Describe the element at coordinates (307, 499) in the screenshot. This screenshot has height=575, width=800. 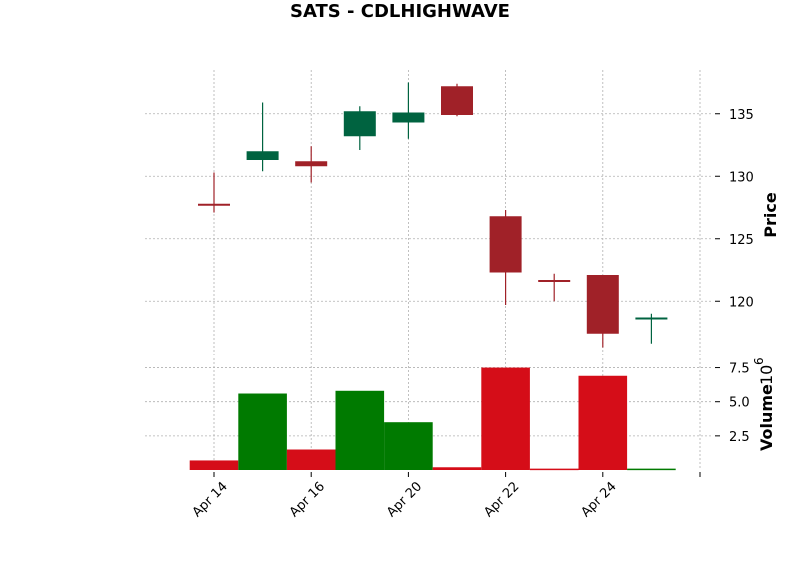
I see `x-tick-label: Apr 16` at that location.